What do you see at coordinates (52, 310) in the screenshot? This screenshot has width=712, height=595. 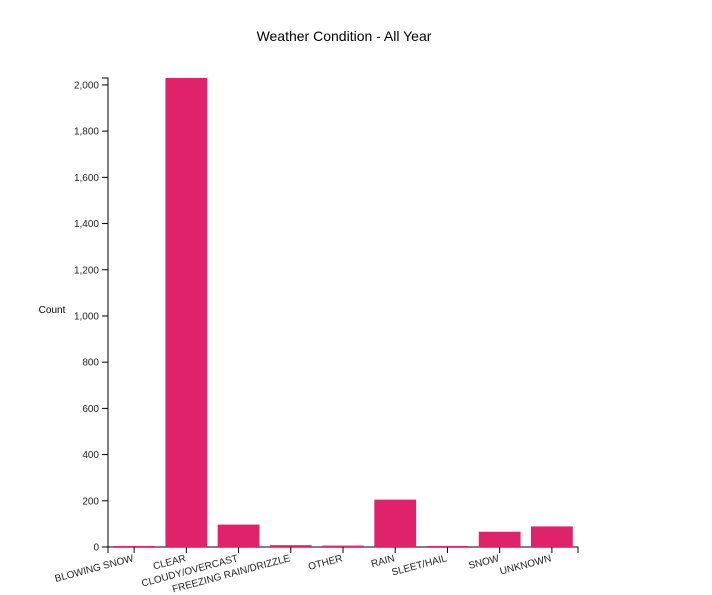 I see `y-axis-label: Count` at bounding box center [52, 310].